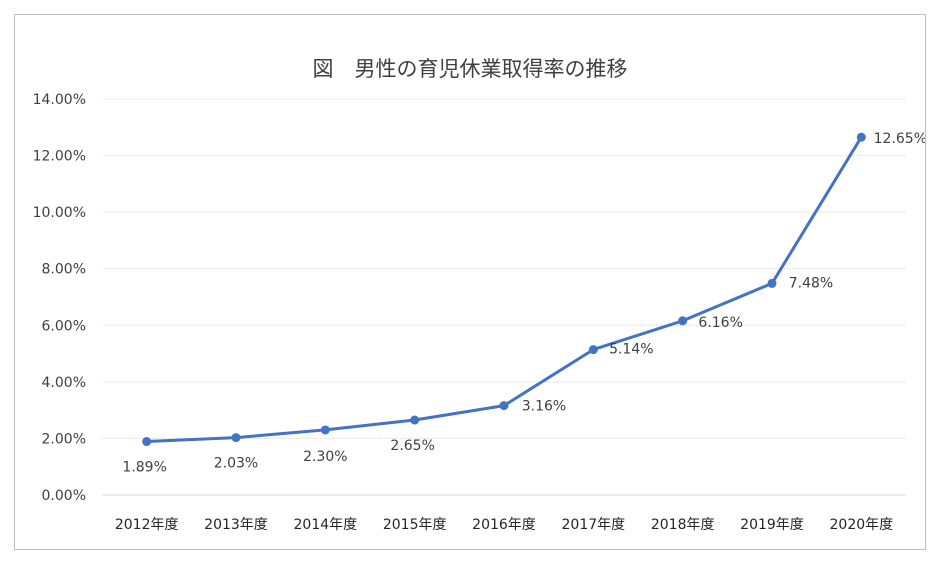  What do you see at coordinates (64, 270) in the screenshot?
I see `y-tick-label: 8.00%` at bounding box center [64, 270].